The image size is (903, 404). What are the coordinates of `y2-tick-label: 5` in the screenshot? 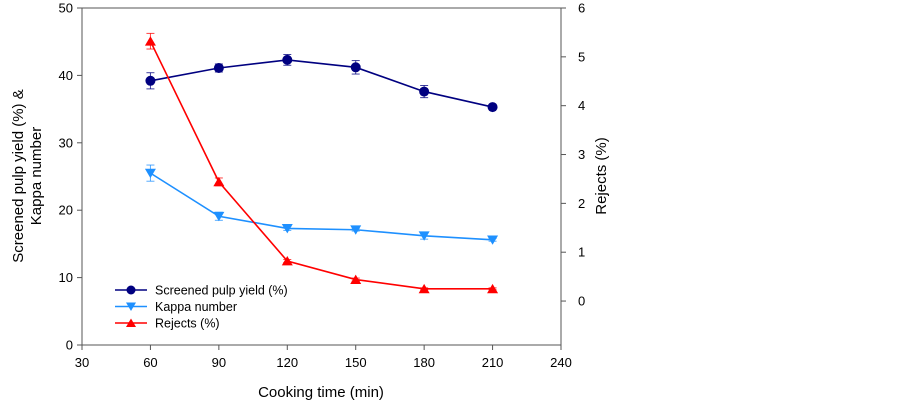 It's located at (581, 56).